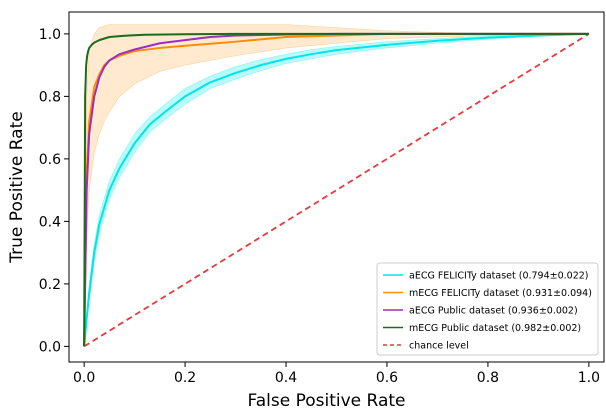  Describe the element at coordinates (495, 328) in the screenshot. I see `legend-label-series-3: mECG Public dataset (0.982±0.002)` at that location.